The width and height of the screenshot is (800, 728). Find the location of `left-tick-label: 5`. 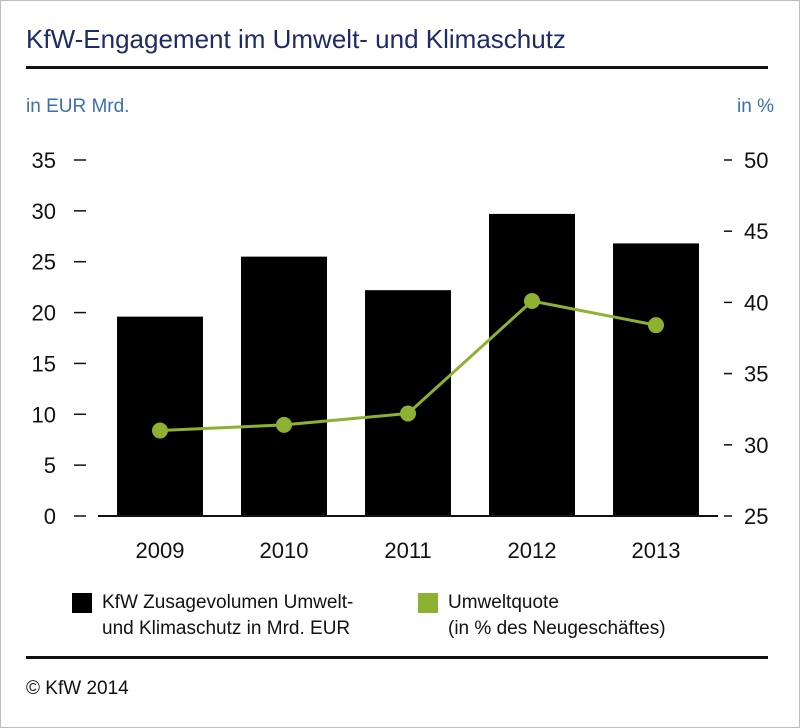

left-tick-label: 5 is located at coordinates (50, 465).